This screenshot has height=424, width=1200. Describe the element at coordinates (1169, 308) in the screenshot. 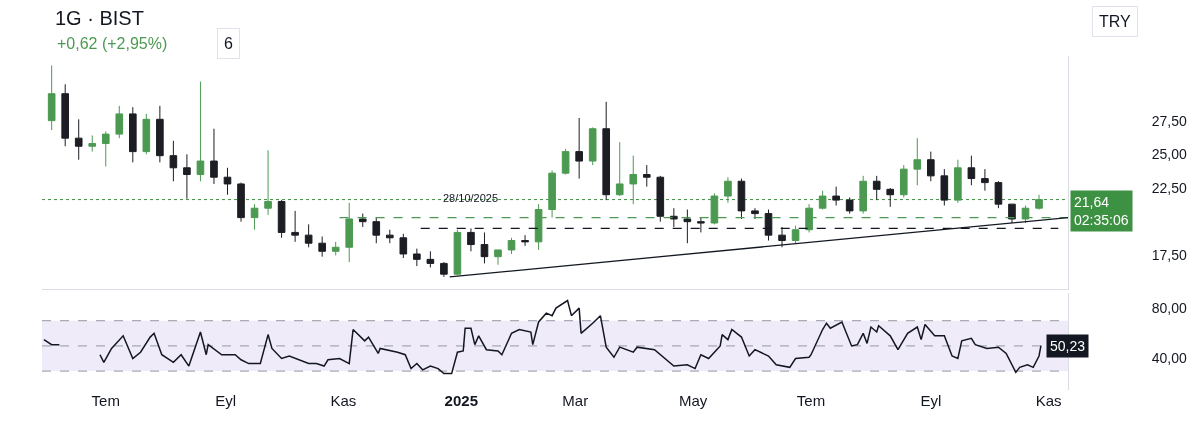

I see `y-tick-label: 80,00` at that location.